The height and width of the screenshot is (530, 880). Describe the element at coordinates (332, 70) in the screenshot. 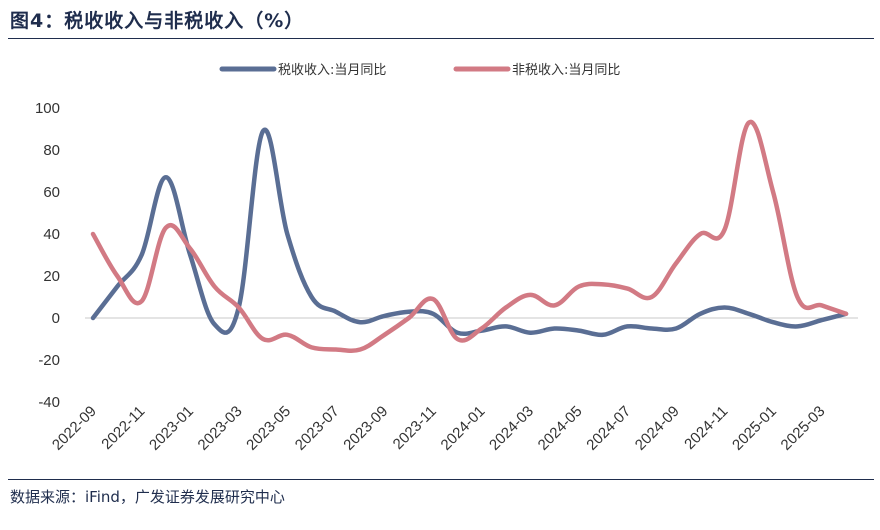

I see `legend-label-1: 税收收入:当月同比` at that location.